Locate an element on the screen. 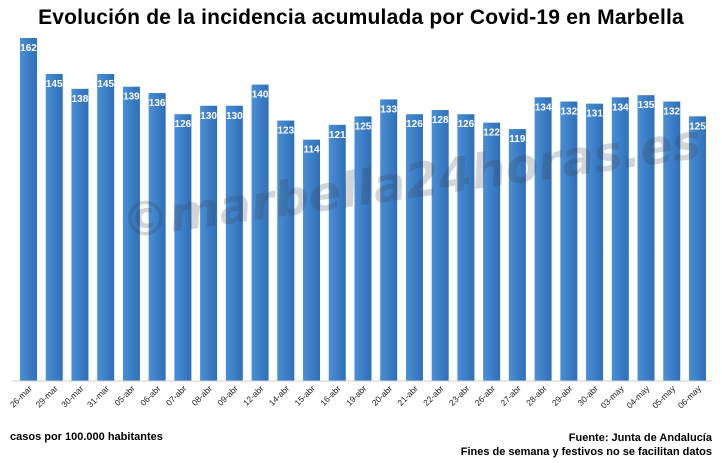 Image resolution: width=722 pixels, height=463 pixels. x-tick-label: 07-abr is located at coordinates (176, 395).